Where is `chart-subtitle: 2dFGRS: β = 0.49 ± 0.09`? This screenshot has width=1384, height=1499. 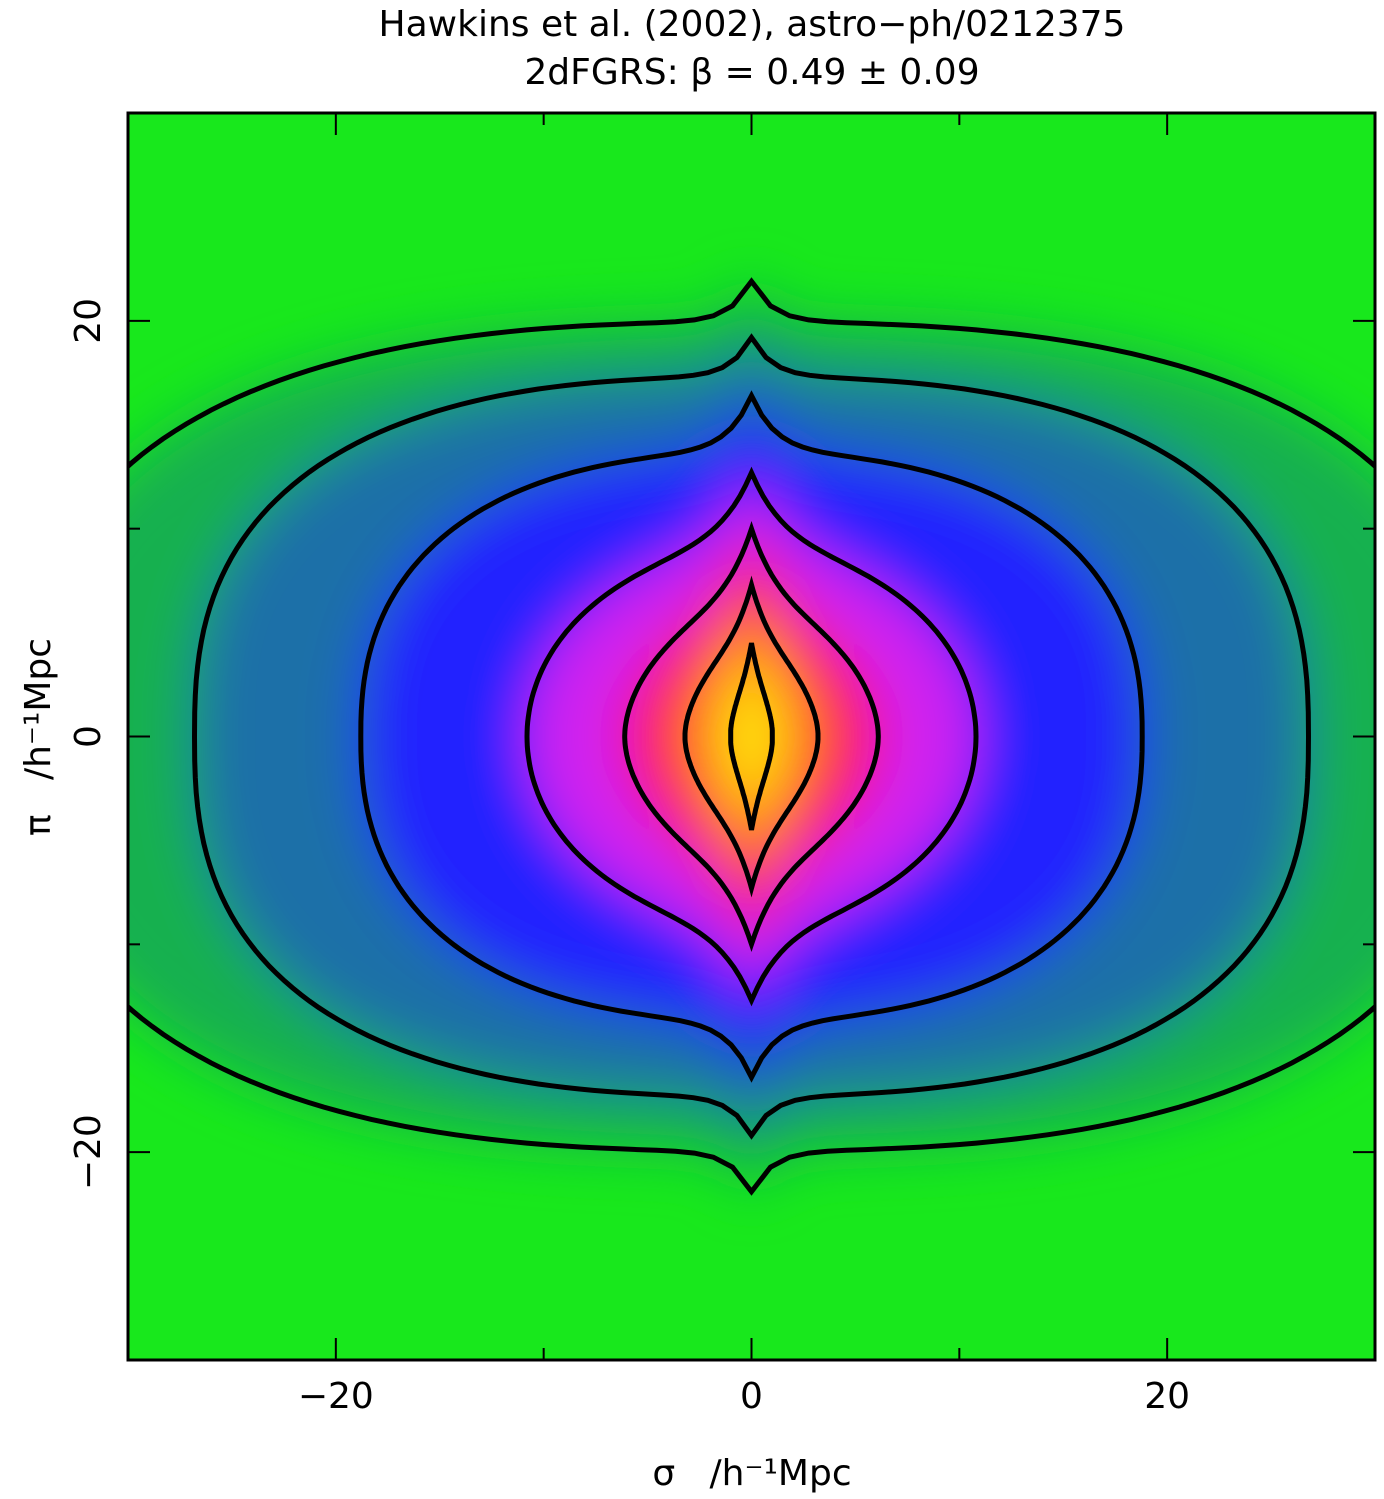 chart-subtitle: 2dFGRS: β = 0.49 ± 0.09 is located at coordinates (751, 72).